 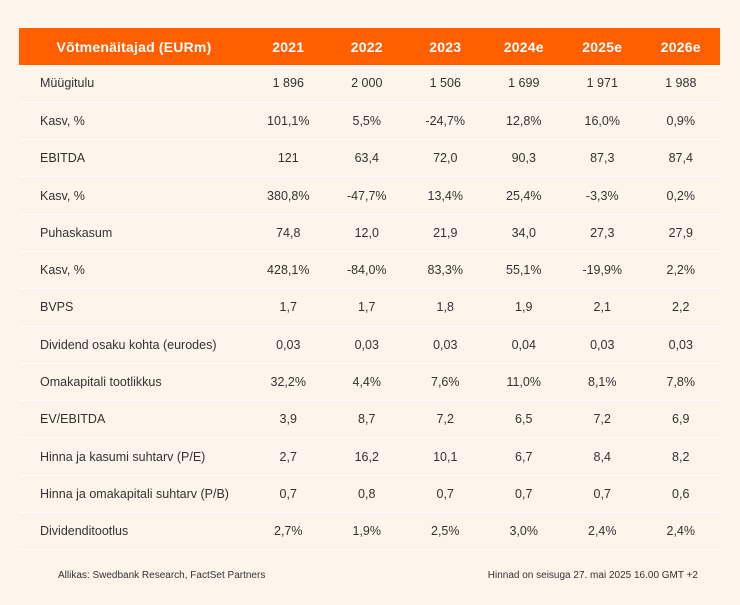 I want to click on row-label-cell: Omakapitali tootlikkus, so click(x=101, y=382).